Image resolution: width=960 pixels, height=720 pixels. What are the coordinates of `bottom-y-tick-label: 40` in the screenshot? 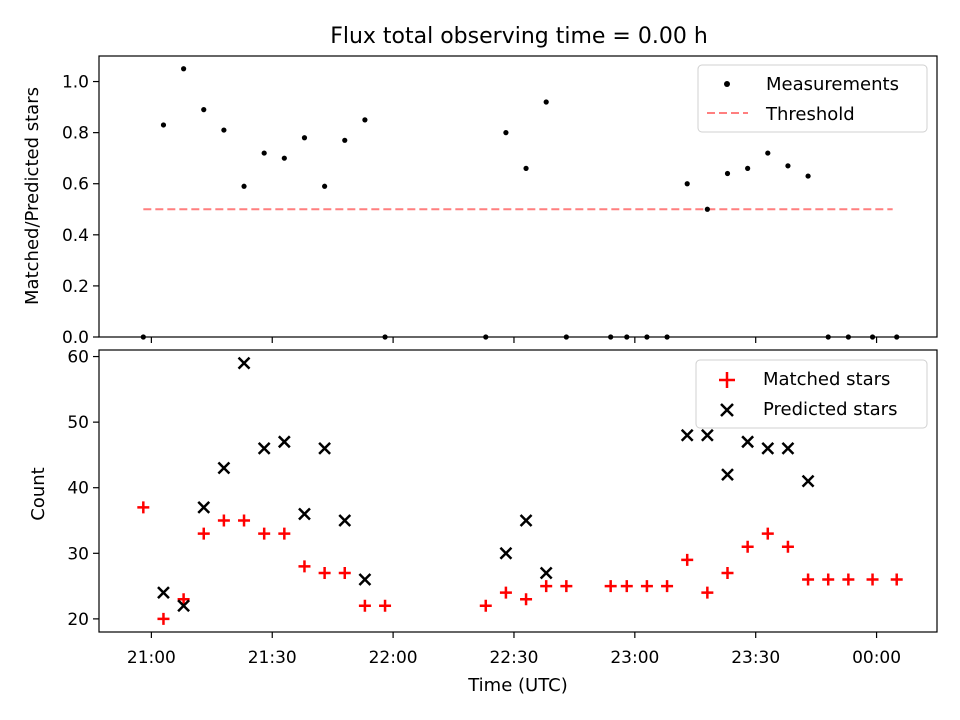 It's located at (78, 489).